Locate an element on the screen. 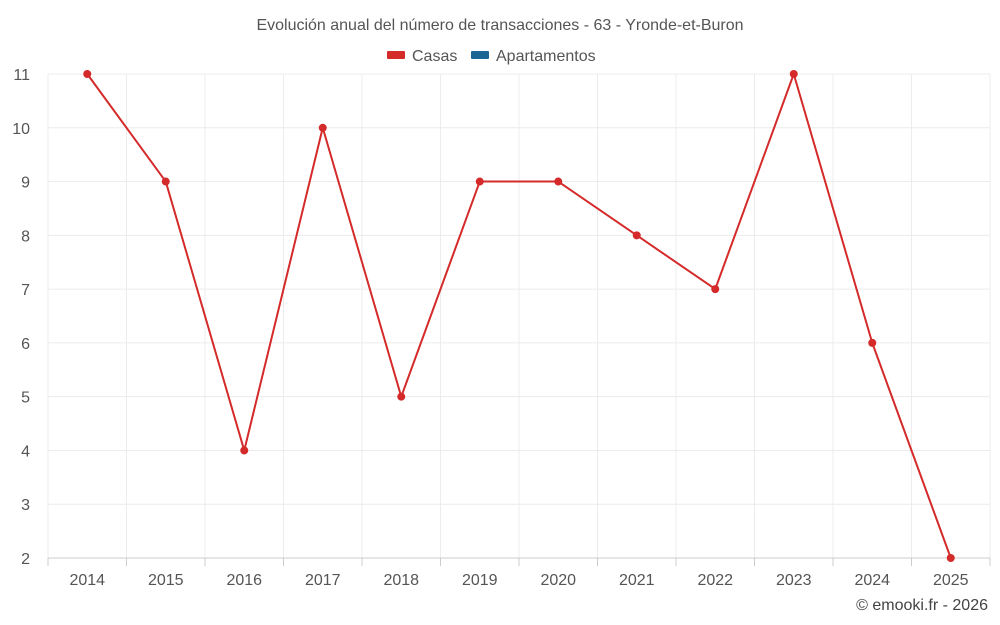  legend-item-apartamentos: Apartamentos is located at coordinates (533, 56).